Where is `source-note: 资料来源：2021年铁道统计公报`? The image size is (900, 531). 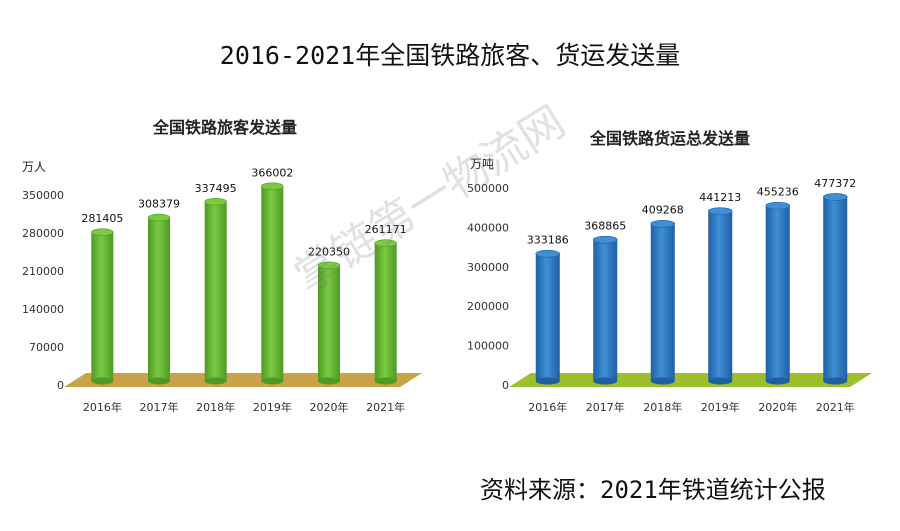
source-note: 资料来源：2021年铁道统计公报 is located at coordinates (653, 490).